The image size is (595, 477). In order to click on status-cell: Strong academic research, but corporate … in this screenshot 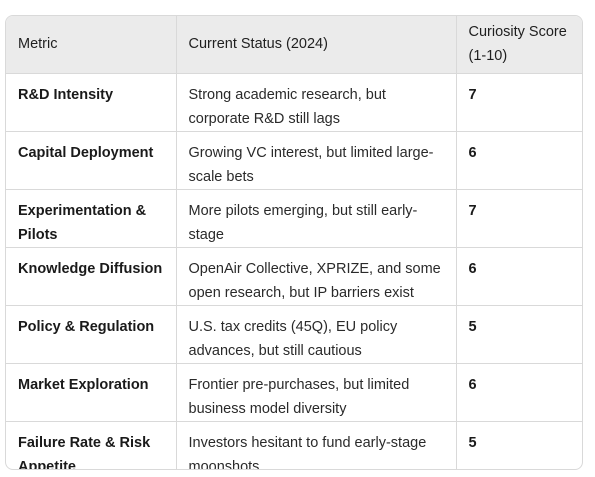, I will do `click(315, 102)`.